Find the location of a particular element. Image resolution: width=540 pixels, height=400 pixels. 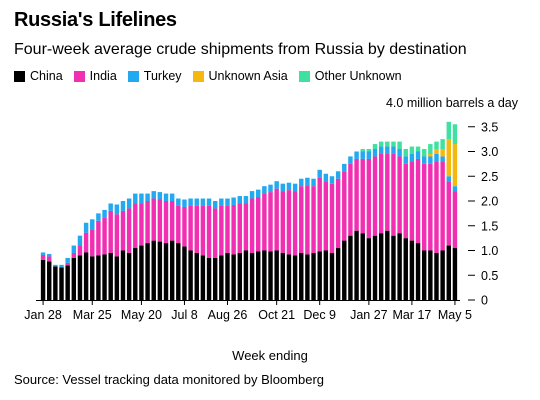

x-tick-label: Jul 8 is located at coordinates (184, 315).